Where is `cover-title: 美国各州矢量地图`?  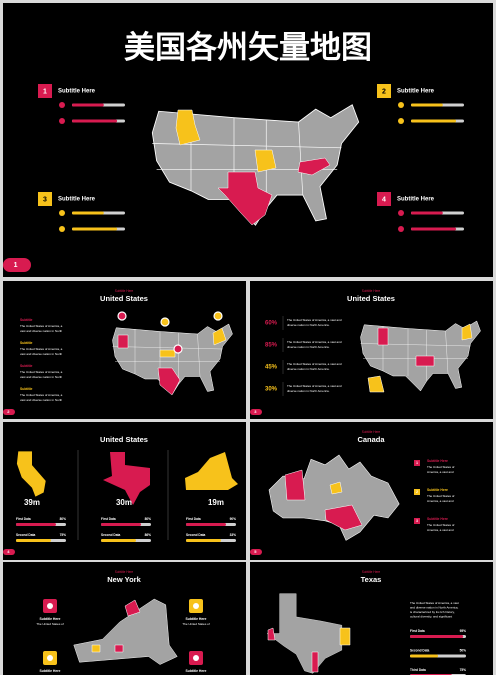 cover-title: 美国各州矢量地图 is located at coordinates (248, 47).